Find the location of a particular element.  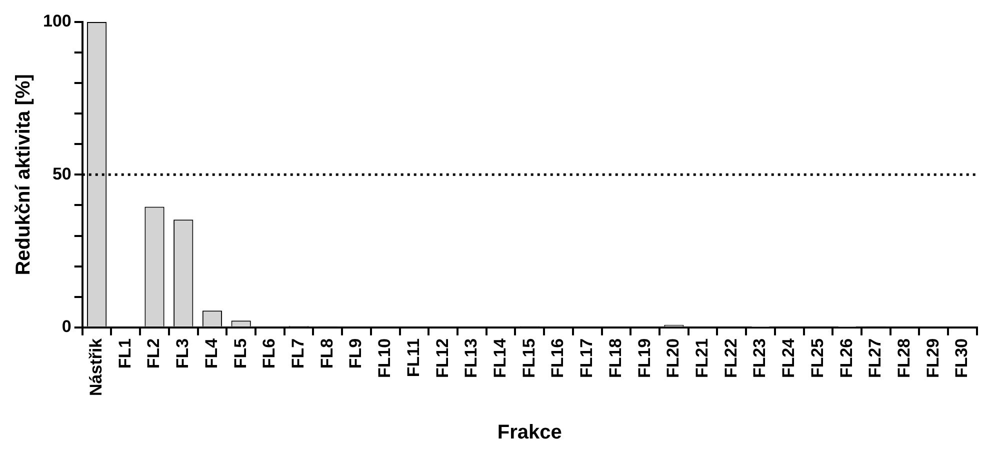

x-tick-label: FL30 is located at coordinates (962, 358).